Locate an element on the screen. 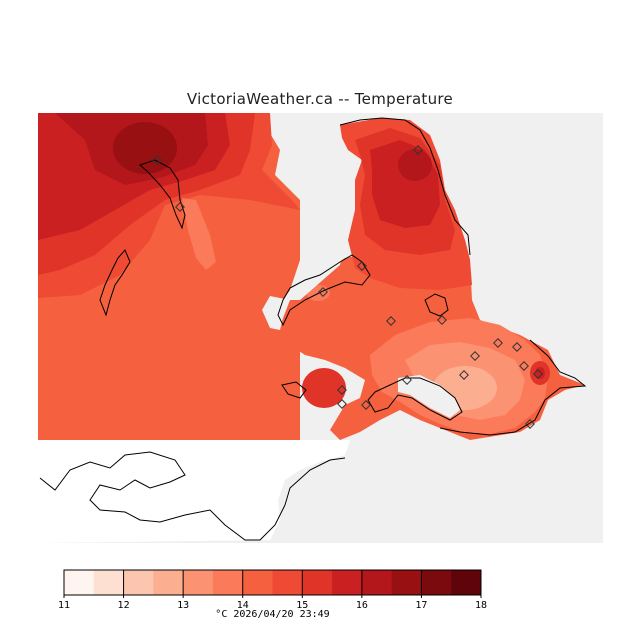  legend-caption: °C 2026/04/20 23:49 is located at coordinates (272, 614).